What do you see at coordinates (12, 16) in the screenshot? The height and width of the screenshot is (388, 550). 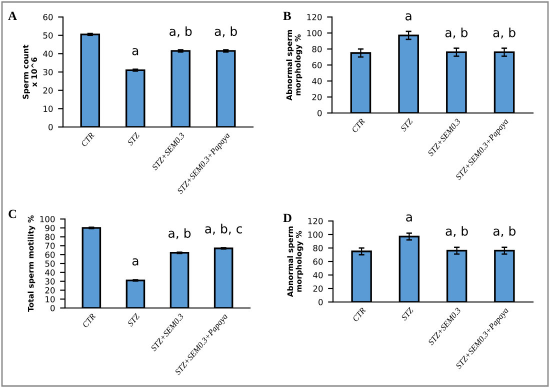 I see `text: A` at bounding box center [12, 16].